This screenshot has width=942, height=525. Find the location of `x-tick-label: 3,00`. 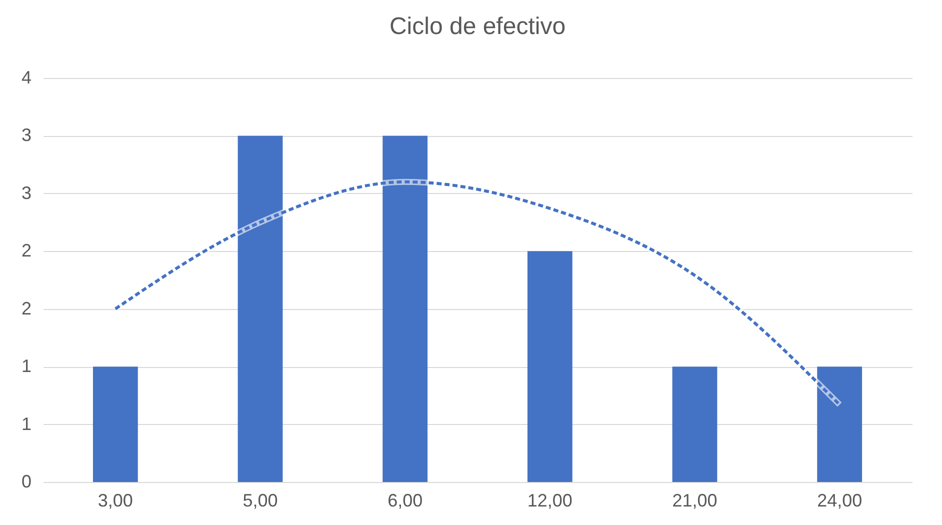

x-tick-label: 3,00 is located at coordinates (115, 500).